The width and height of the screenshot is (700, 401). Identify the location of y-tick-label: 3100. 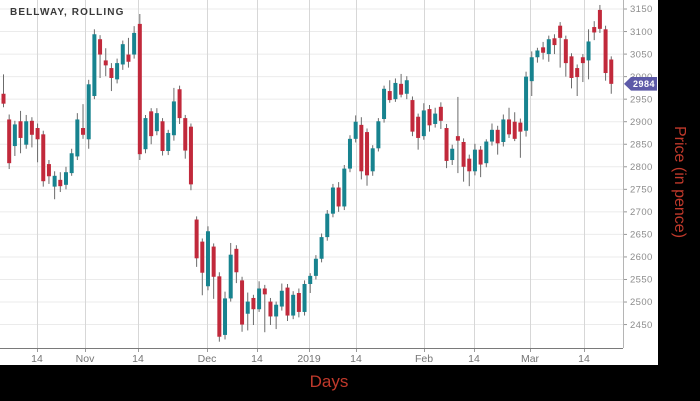
(641, 32).